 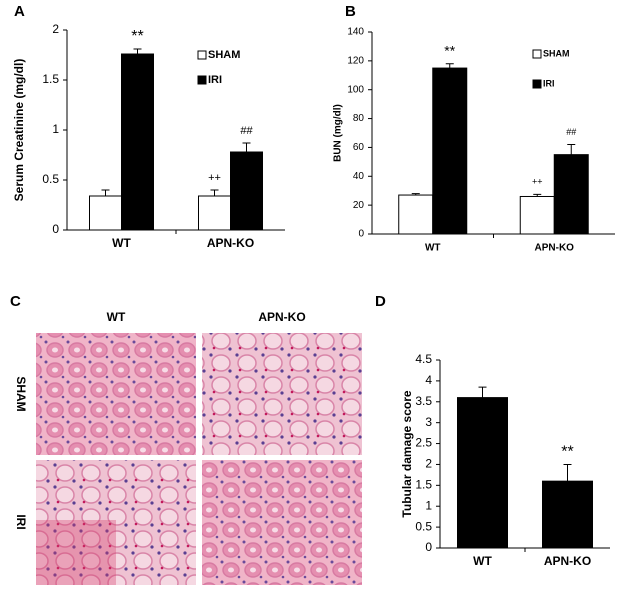 What do you see at coordinates (423, 359) in the screenshot?
I see `y-tick-label: 4.5` at bounding box center [423, 359].